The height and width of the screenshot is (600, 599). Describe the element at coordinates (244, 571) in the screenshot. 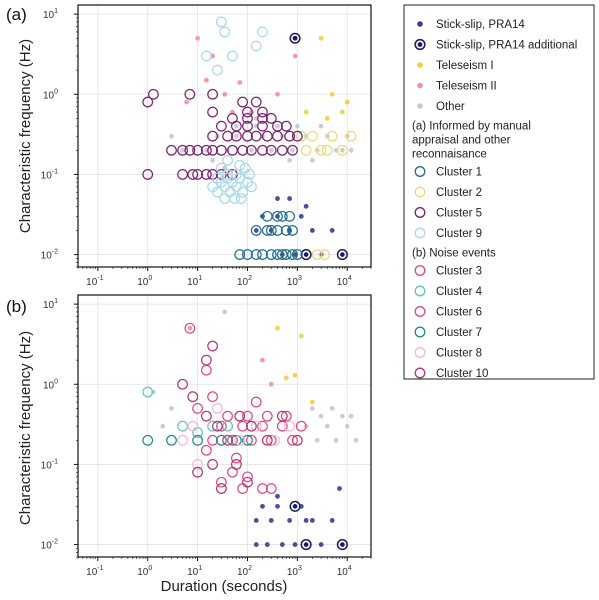

I see `x-tick-label: 10²` at that location.